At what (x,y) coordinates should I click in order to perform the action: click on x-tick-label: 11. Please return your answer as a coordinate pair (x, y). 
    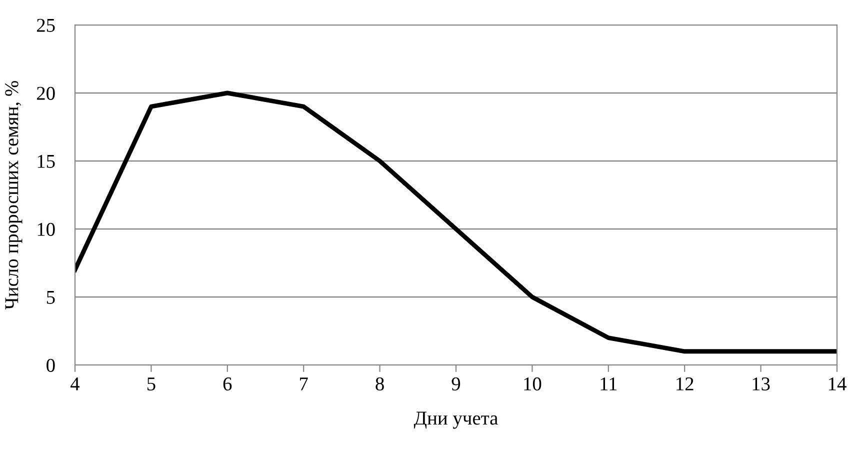
    Looking at the image, I should click on (608, 383).